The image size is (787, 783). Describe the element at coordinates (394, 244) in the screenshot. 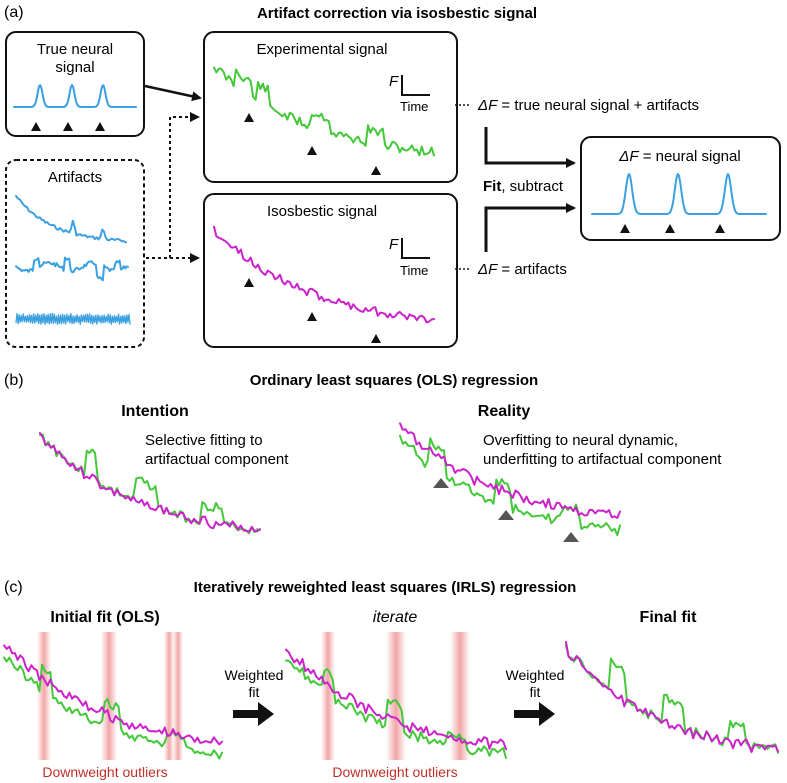

I see `isosbestic-axis-f: F` at that location.